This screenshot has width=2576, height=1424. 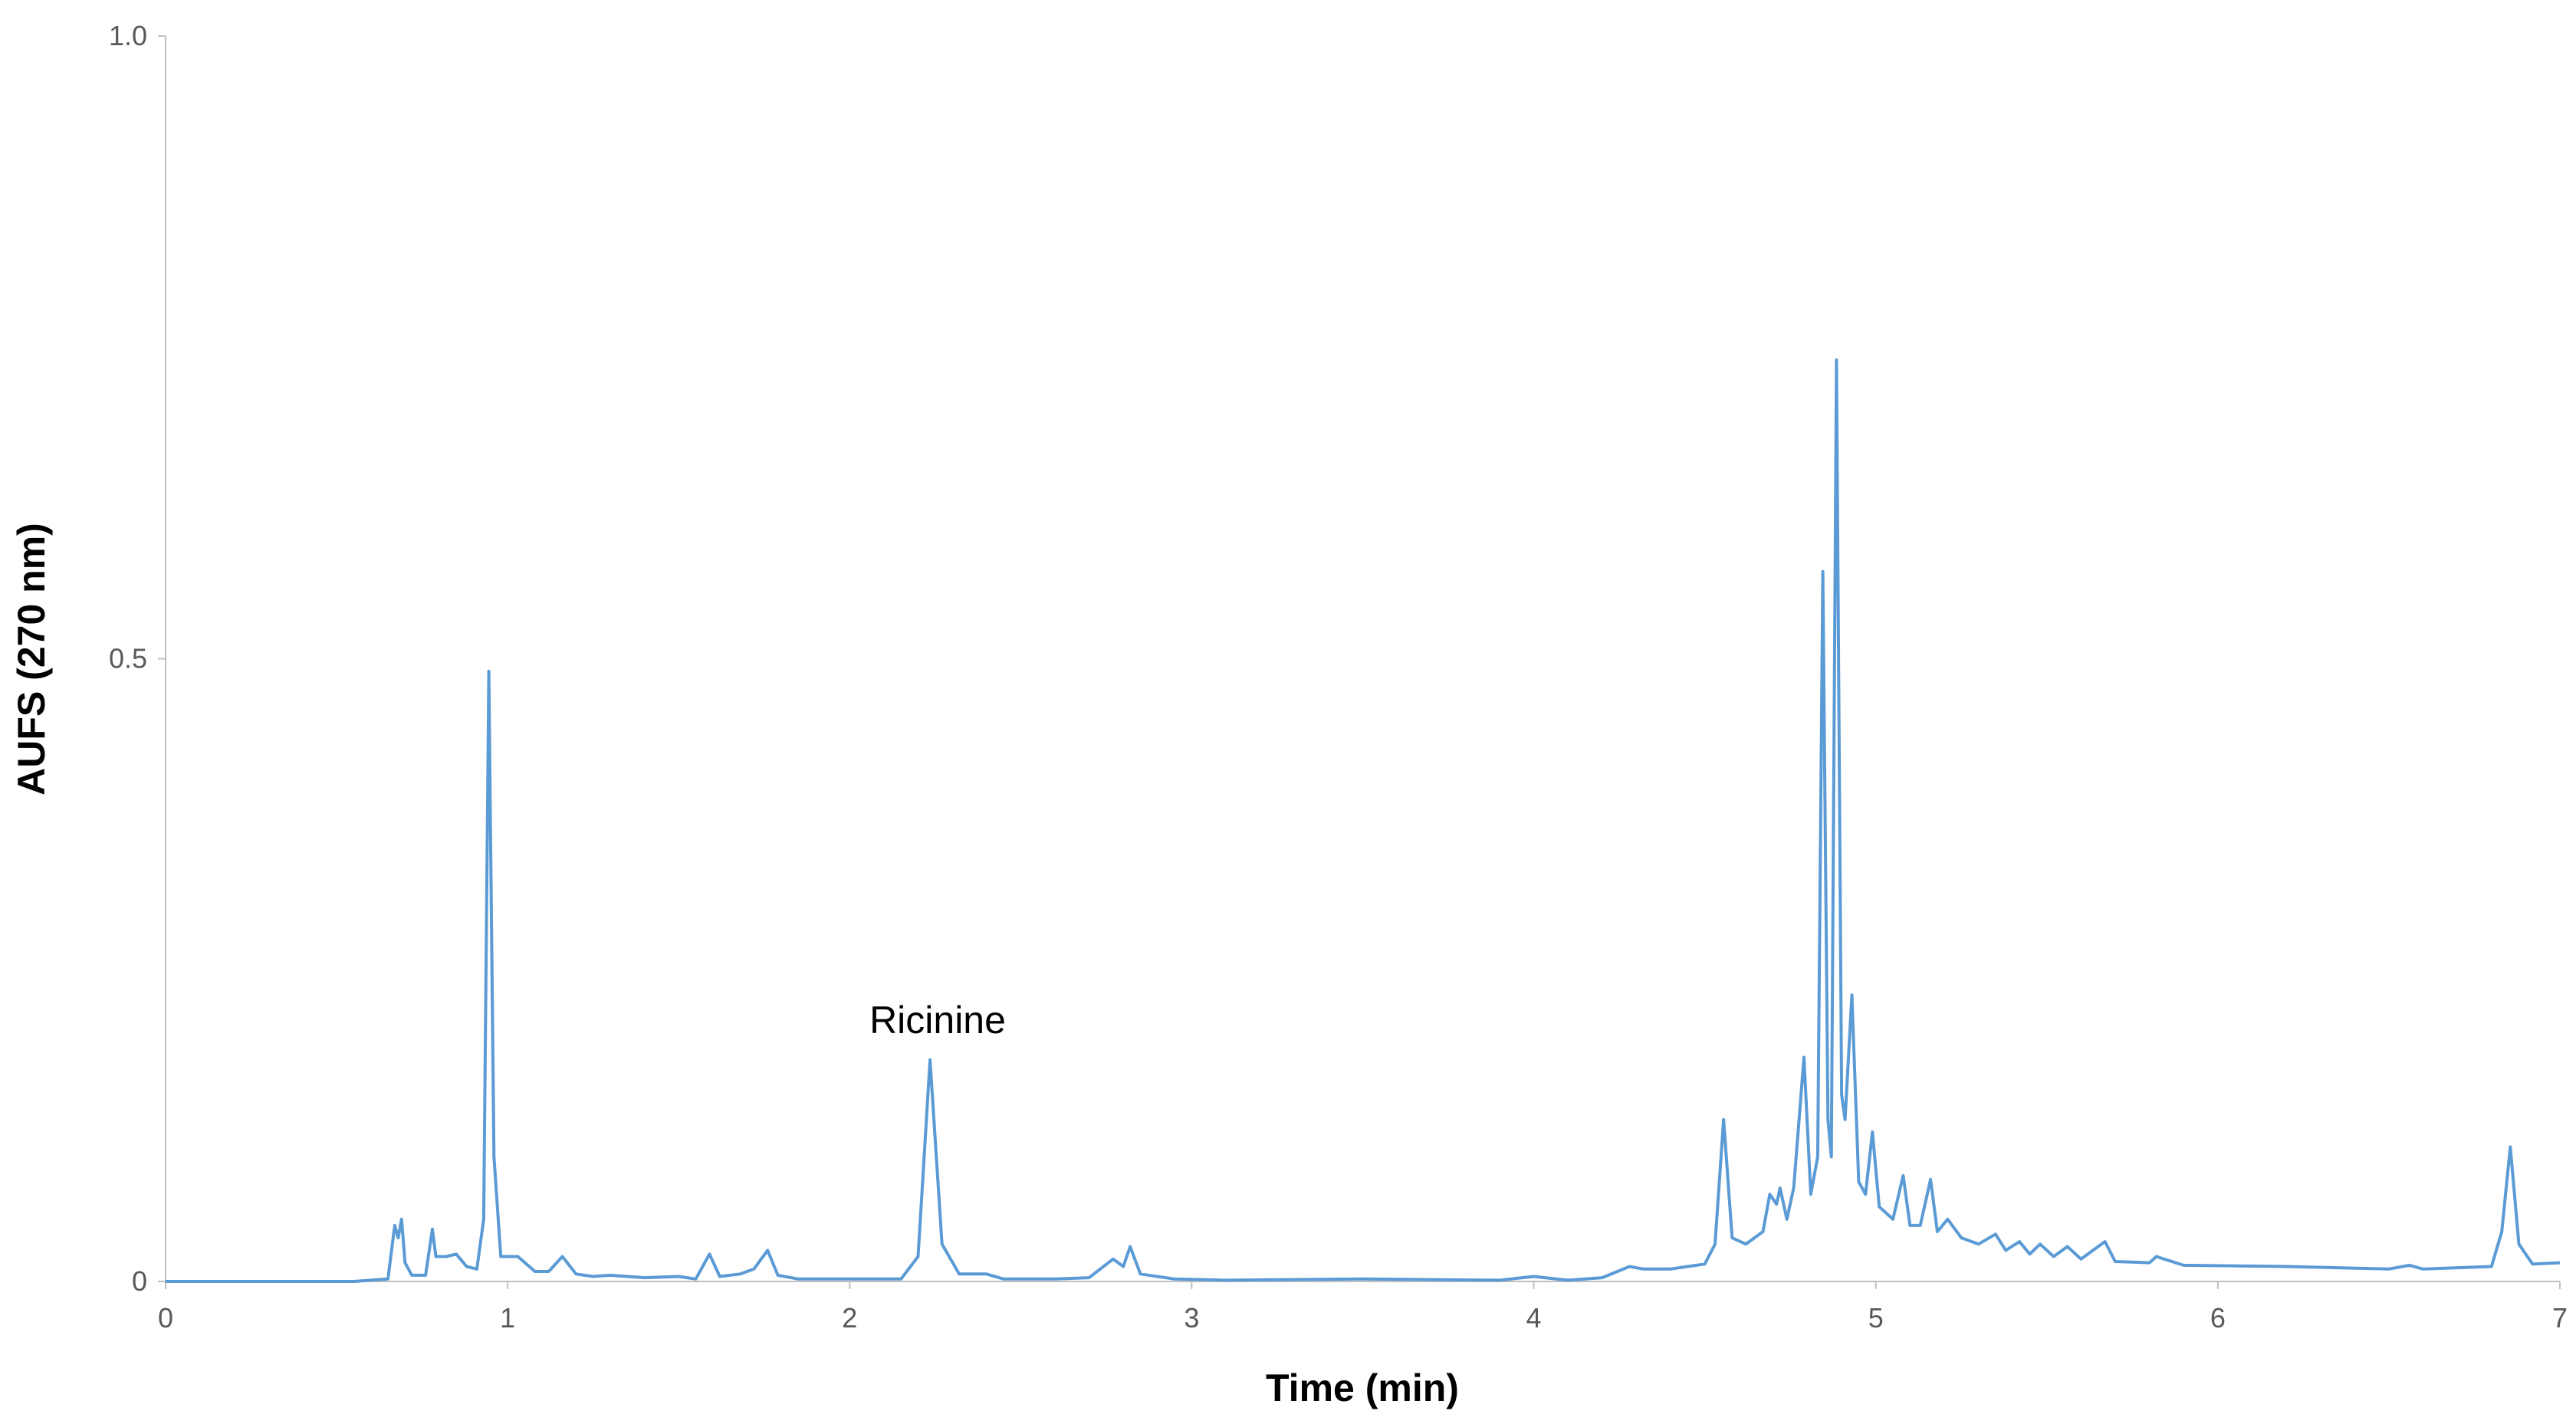 What do you see at coordinates (139, 1281) in the screenshot?
I see `y-tick-label: 0` at bounding box center [139, 1281].